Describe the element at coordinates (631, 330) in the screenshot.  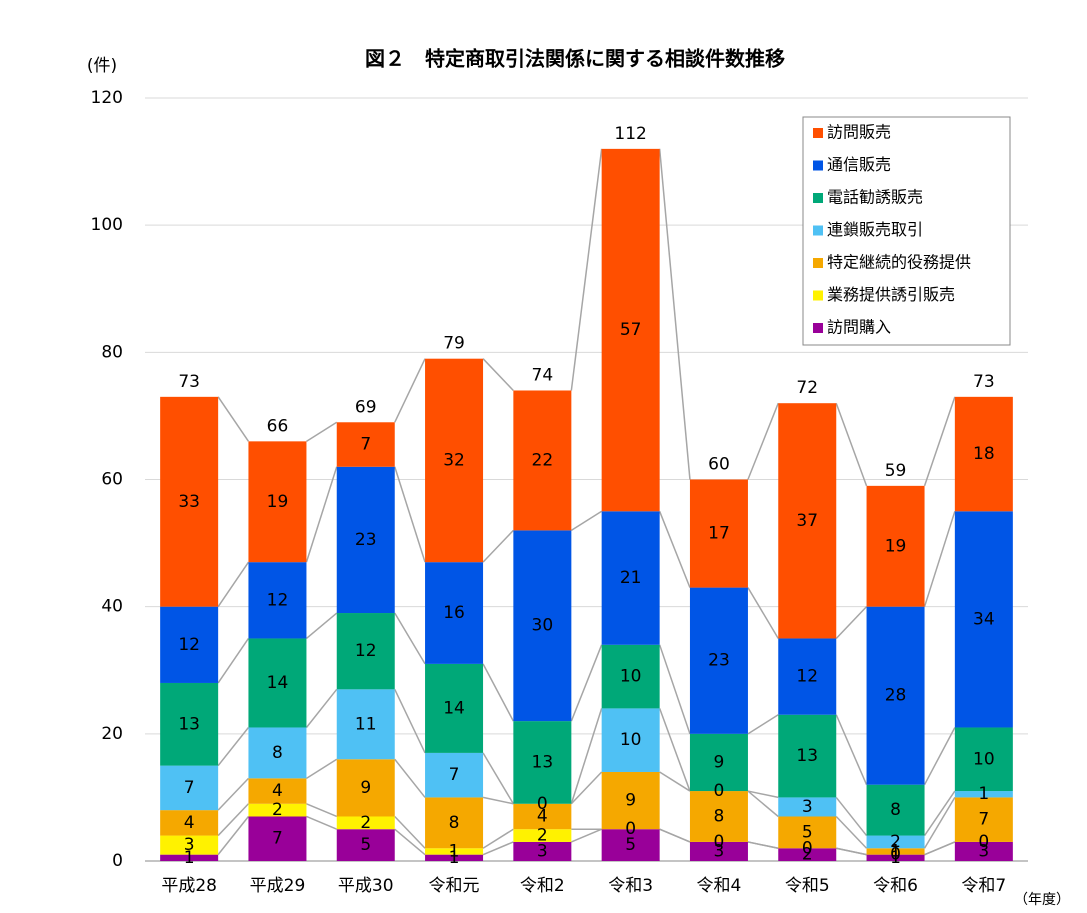
I see `data-label: 57` at that location.